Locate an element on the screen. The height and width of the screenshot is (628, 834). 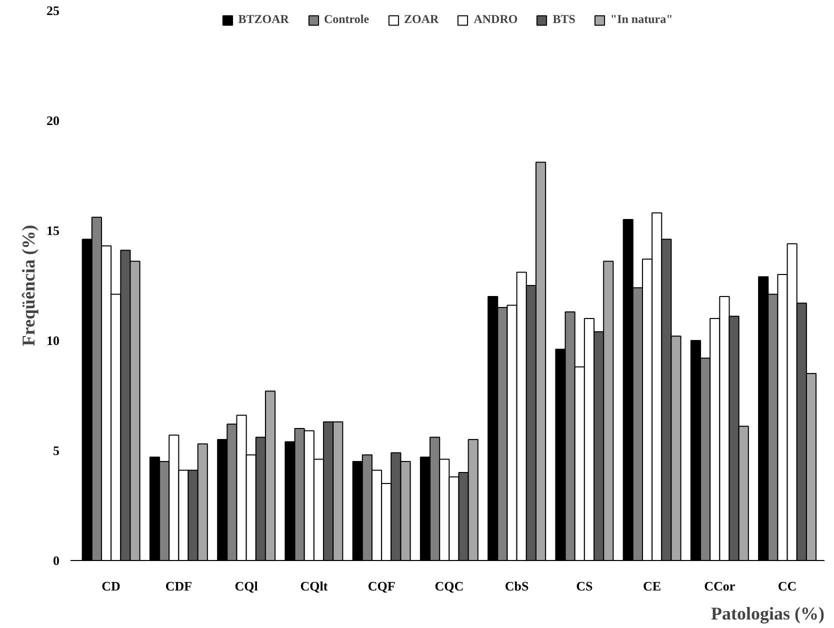
legend-label: ANDRO is located at coordinates (496, 19).